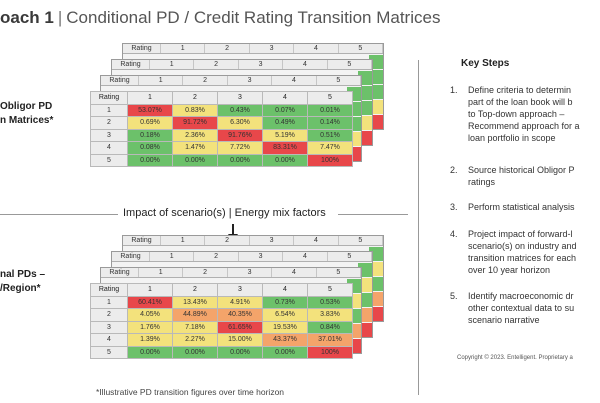  Describe the element at coordinates (150, 135) in the screenshot. I see `matrix-cell: 0.18%` at that location.